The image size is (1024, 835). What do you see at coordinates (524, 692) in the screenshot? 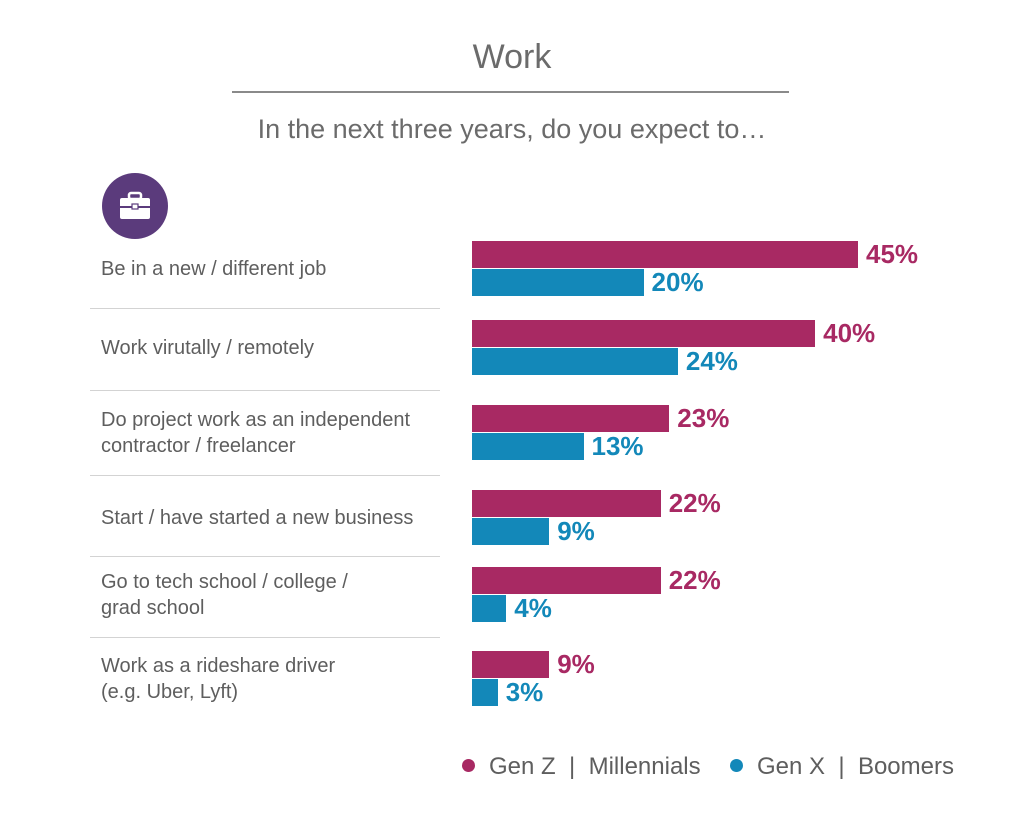
I see `data-label-genx: 3%` at bounding box center [524, 692].